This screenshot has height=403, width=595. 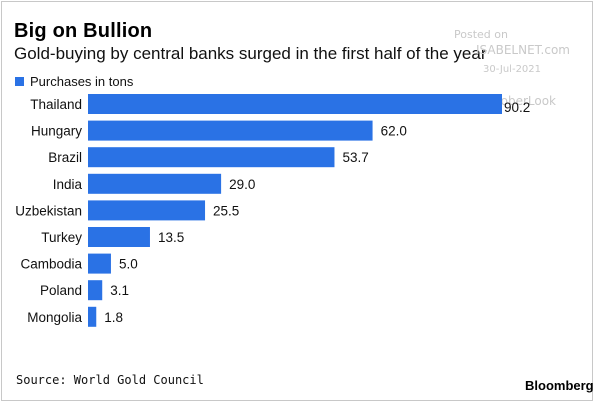 I want to click on category-label: Cambodia, so click(x=51, y=264).